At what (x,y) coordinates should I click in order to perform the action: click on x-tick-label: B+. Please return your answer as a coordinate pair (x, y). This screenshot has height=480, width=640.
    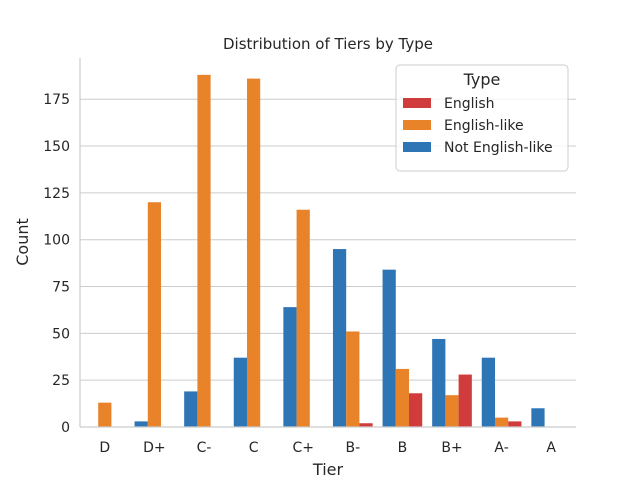
    Looking at the image, I should click on (451, 448).